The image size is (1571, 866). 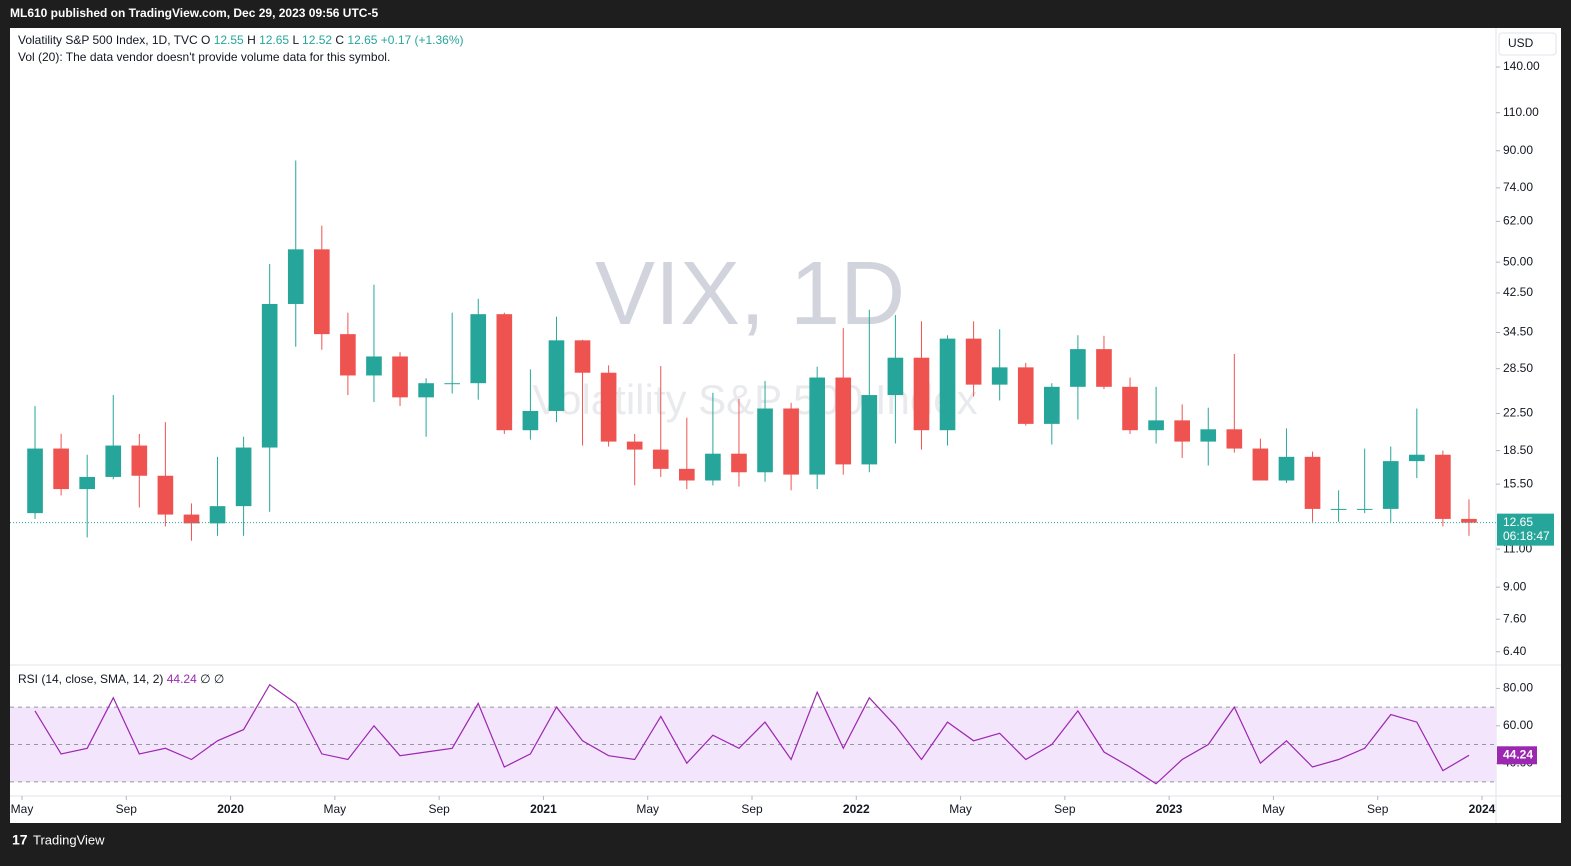 I want to click on y-tick-label: 7.60, so click(x=1515, y=618).